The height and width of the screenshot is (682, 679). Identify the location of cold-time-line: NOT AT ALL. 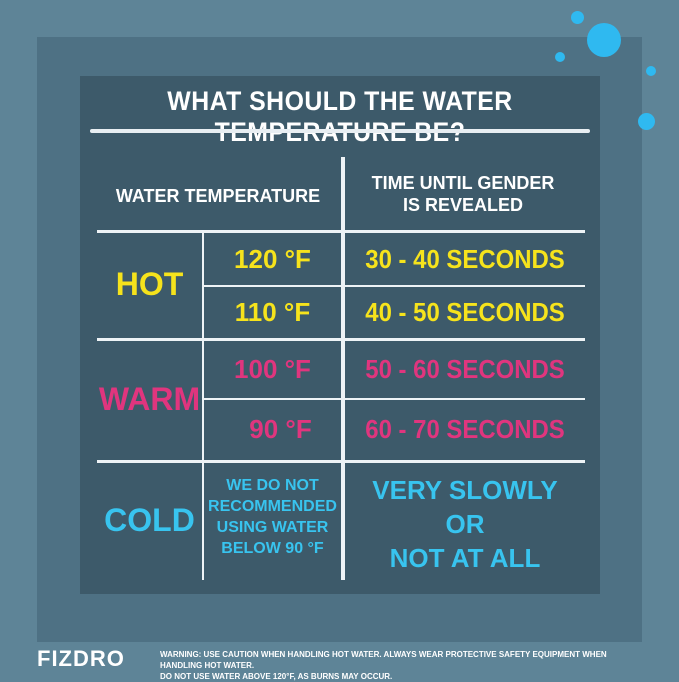
(465, 558).